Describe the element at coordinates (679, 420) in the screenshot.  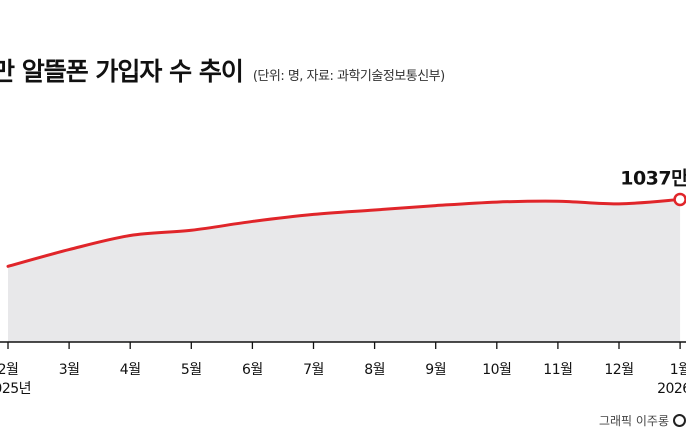
I see `logo-mark-icon` at that location.